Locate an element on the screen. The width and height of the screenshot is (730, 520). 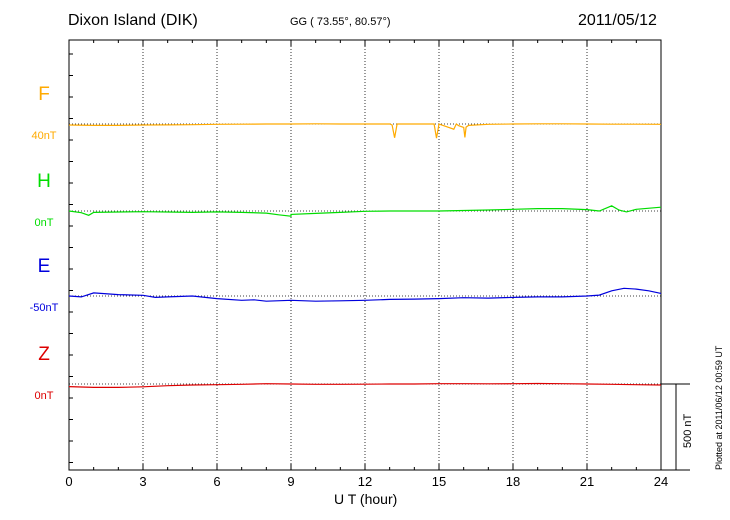
x-tick-label: 3 is located at coordinates (143, 481).